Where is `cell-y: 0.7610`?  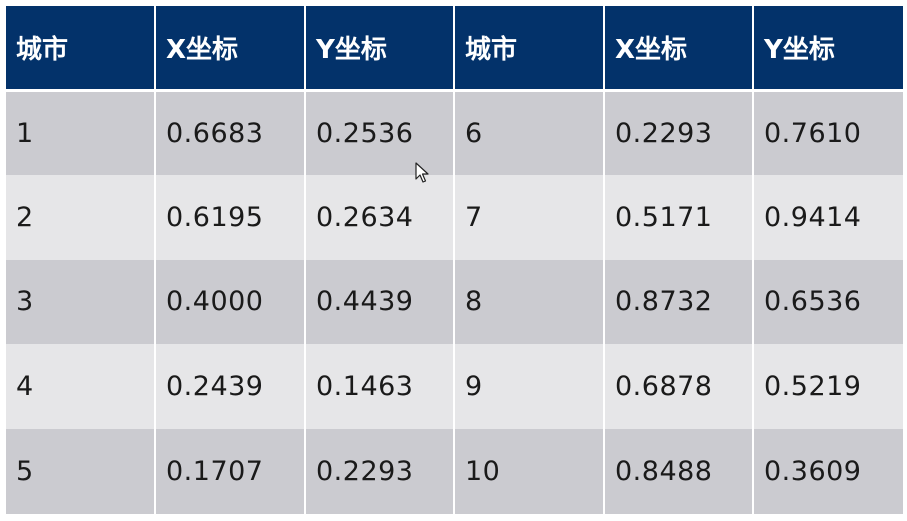 cell-y: 0.7610 is located at coordinates (827, 132).